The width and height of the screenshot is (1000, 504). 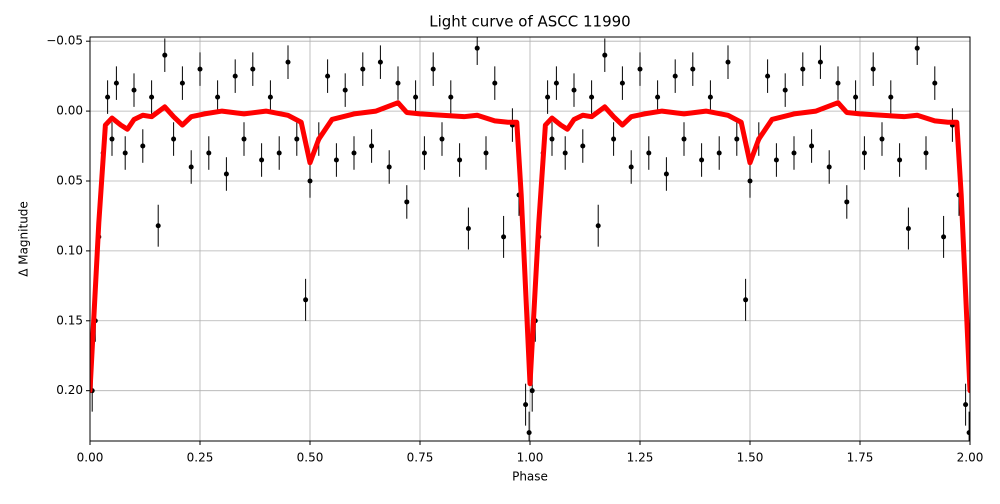 What do you see at coordinates (64, 41) in the screenshot?
I see `y-tick-label: −0.05` at bounding box center [64, 41].